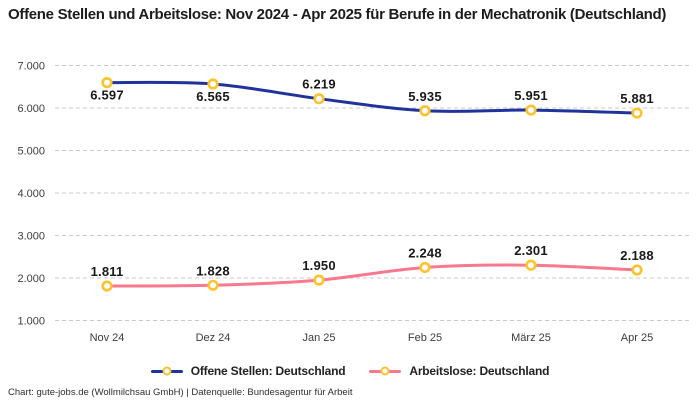 Image resolution: width=700 pixels, height=400 pixels. I want to click on x-axis-tick-label: Feb 25, so click(425, 338).